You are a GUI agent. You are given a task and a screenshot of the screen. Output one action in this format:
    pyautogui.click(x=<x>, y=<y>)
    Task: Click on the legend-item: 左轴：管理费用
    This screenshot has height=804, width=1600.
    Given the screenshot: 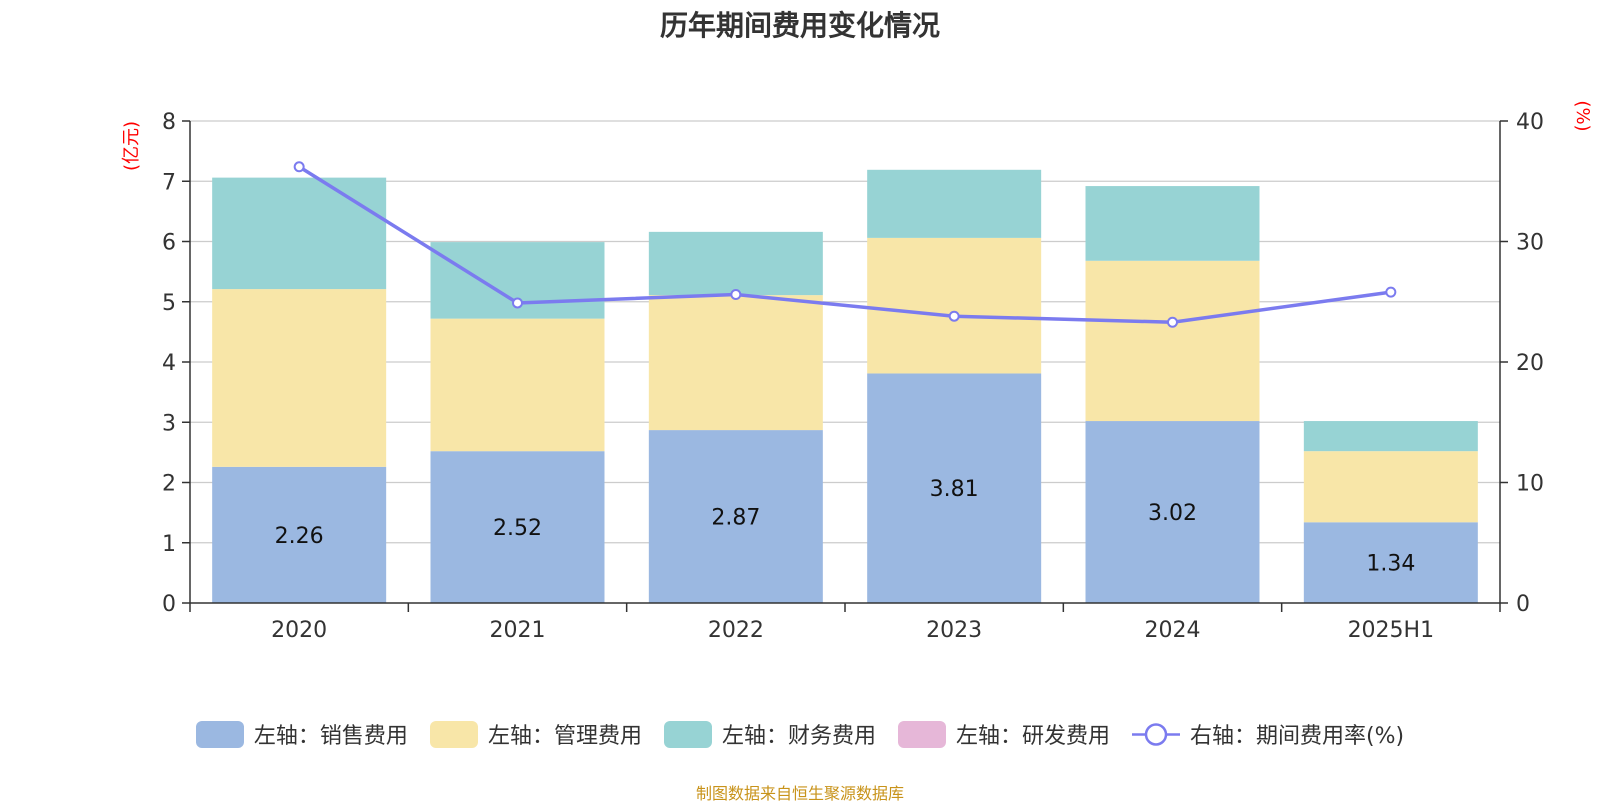 What is the action you would take?
    pyautogui.click(x=535, y=734)
    